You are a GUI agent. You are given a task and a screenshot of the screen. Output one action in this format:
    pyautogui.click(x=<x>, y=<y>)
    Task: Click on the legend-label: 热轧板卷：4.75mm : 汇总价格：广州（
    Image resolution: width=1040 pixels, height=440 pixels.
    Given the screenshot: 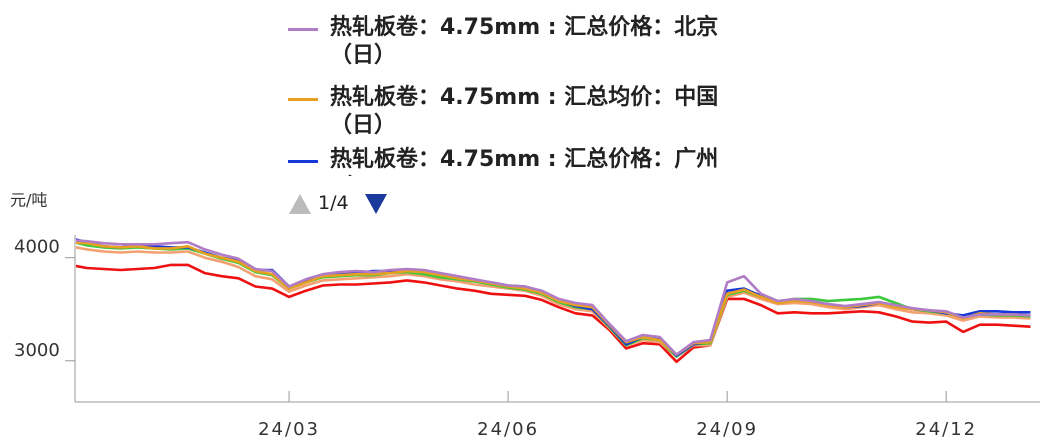 What is the action you would take?
    pyautogui.click(x=524, y=161)
    